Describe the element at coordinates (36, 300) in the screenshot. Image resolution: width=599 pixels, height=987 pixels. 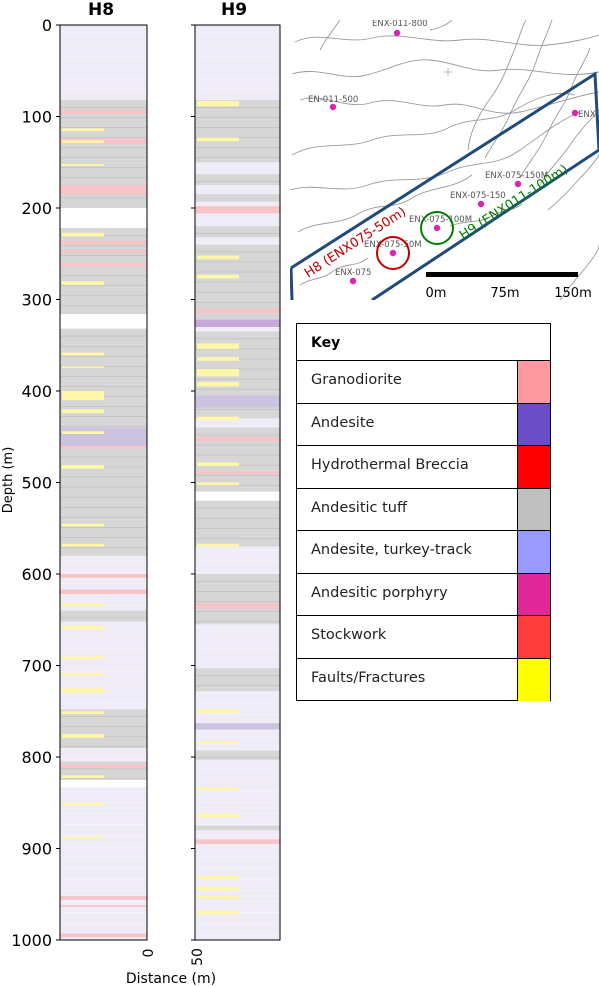
I see `depth-tick-label: 300` at that location.